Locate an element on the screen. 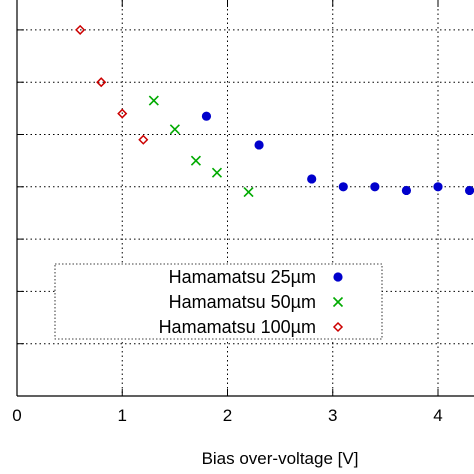 This screenshot has height=474, width=474. x-axis-label: Bias over-voltage [V] is located at coordinates (280, 458).